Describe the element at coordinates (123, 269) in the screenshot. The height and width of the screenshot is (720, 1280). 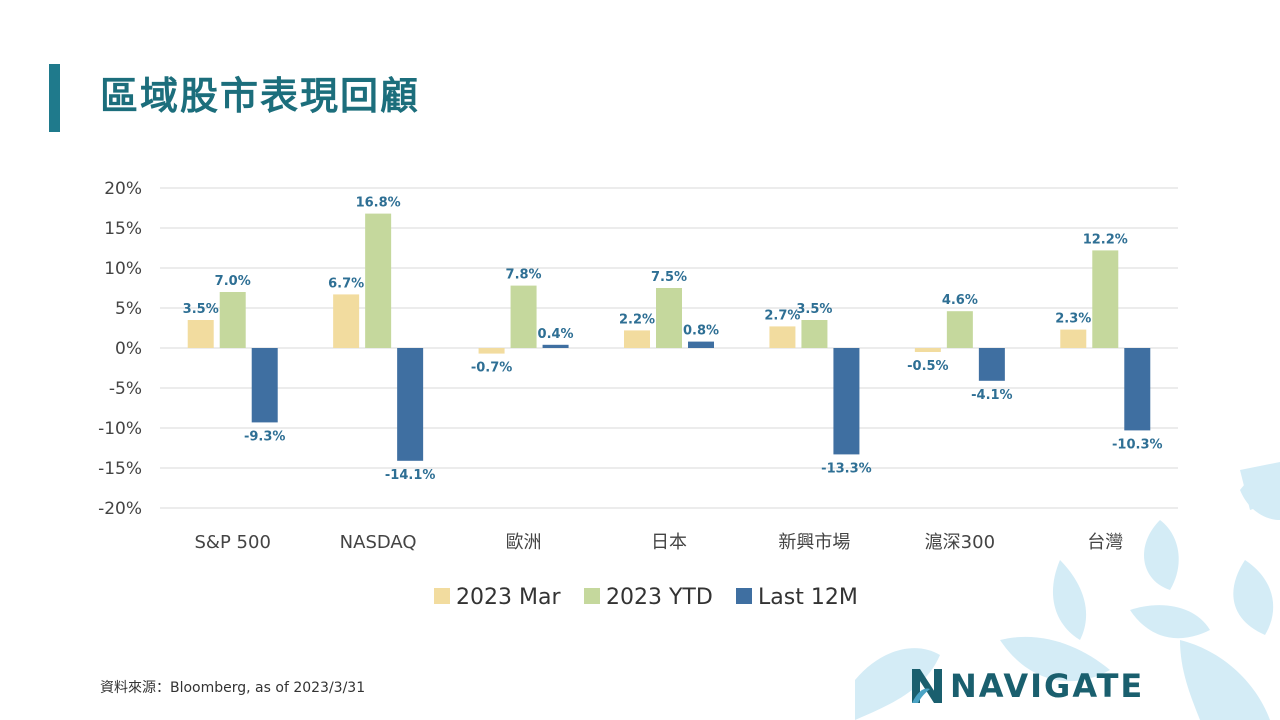
I see `y-tick-label: 10%` at that location.